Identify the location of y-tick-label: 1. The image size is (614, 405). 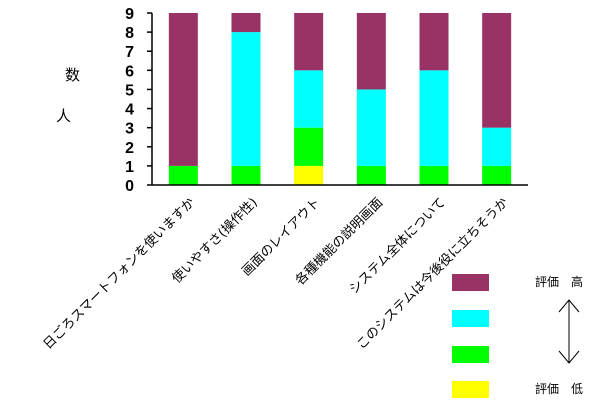
(129, 167).